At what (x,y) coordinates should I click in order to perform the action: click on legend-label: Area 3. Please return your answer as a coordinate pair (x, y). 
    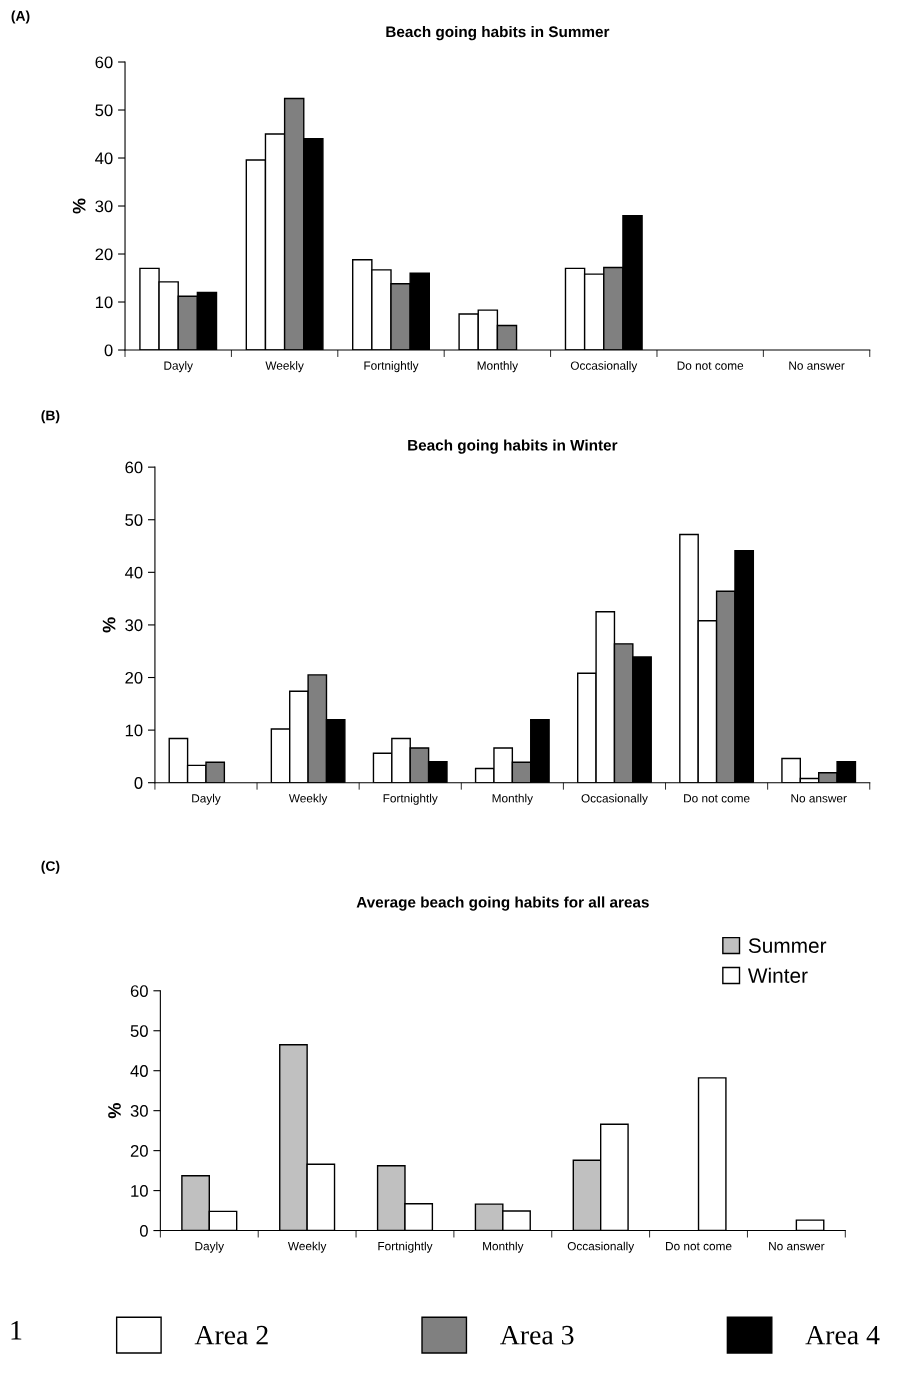
    Looking at the image, I should click on (537, 1335).